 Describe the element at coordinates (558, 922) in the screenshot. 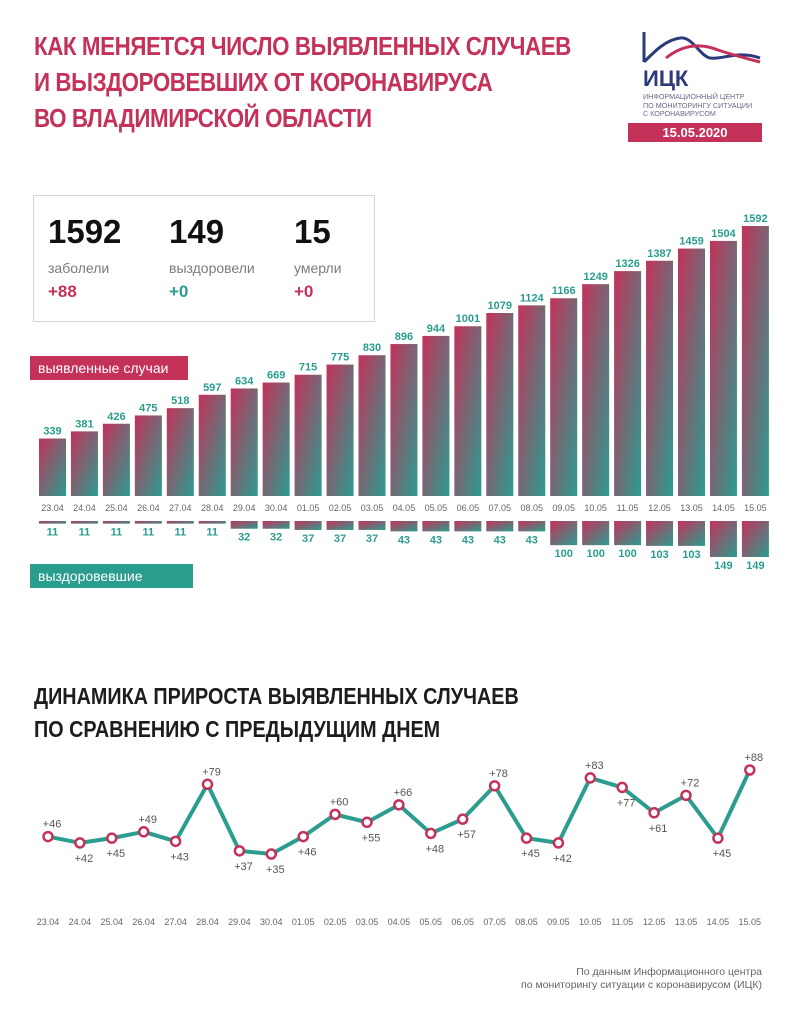

I see `date-tick-label: 09.05` at that location.